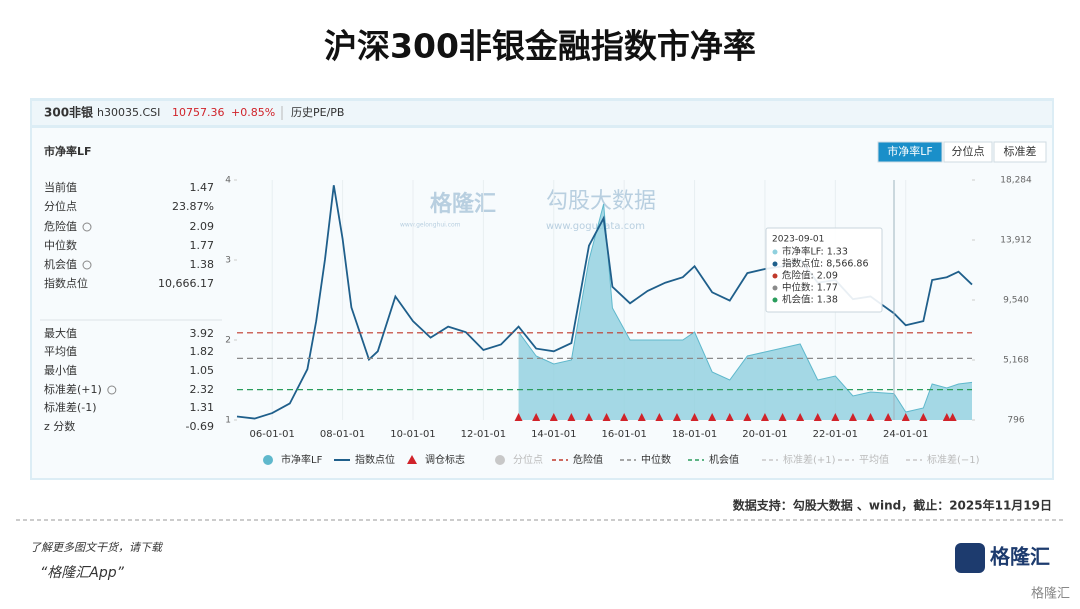 The height and width of the screenshot is (609, 1080). Describe the element at coordinates (59, 426) in the screenshot. I see `stat-label: z 分数` at that location.